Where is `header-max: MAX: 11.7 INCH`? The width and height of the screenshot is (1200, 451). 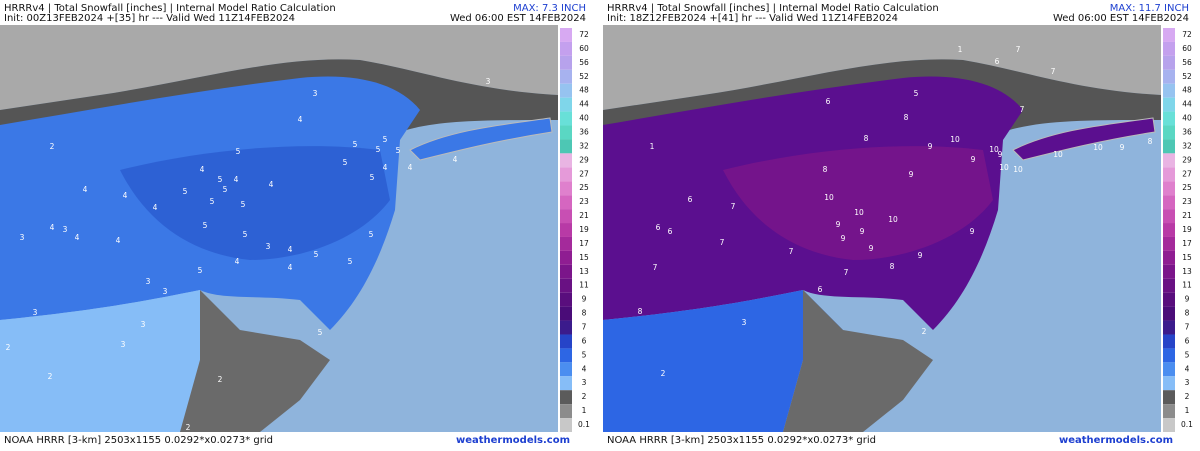 header-max: MAX: 11.7 INCH is located at coordinates (1149, 8).